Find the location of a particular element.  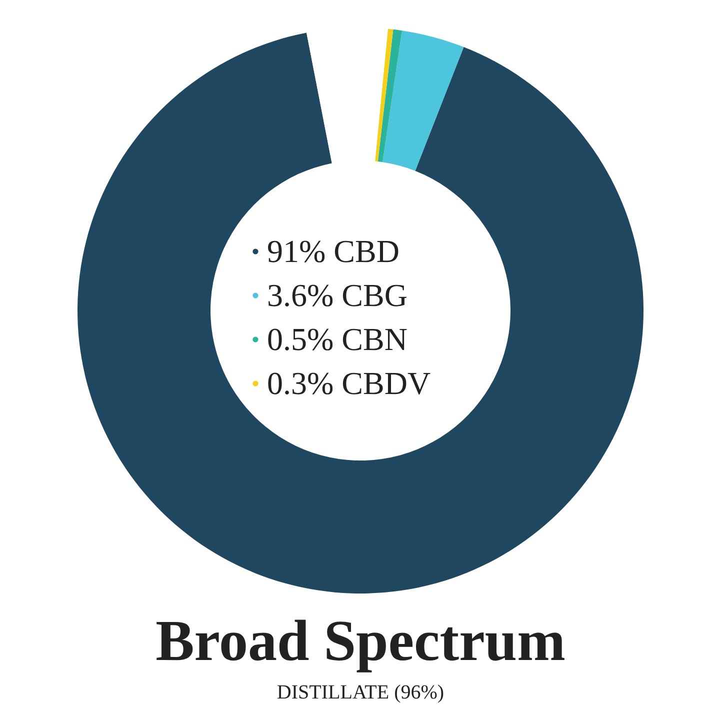

legend-label: 91% CBD is located at coordinates (333, 251).